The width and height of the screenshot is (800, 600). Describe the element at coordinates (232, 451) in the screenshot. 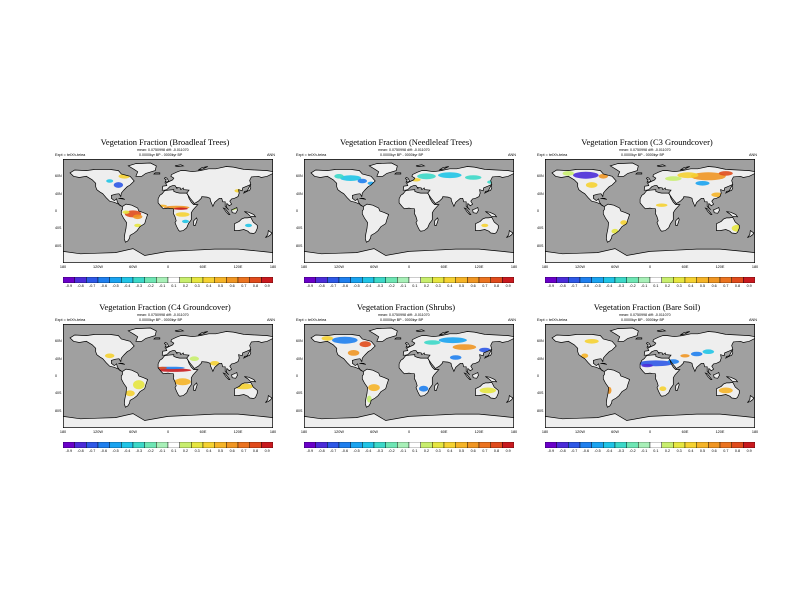

I see `colorbar-label: 0.6` at that location.